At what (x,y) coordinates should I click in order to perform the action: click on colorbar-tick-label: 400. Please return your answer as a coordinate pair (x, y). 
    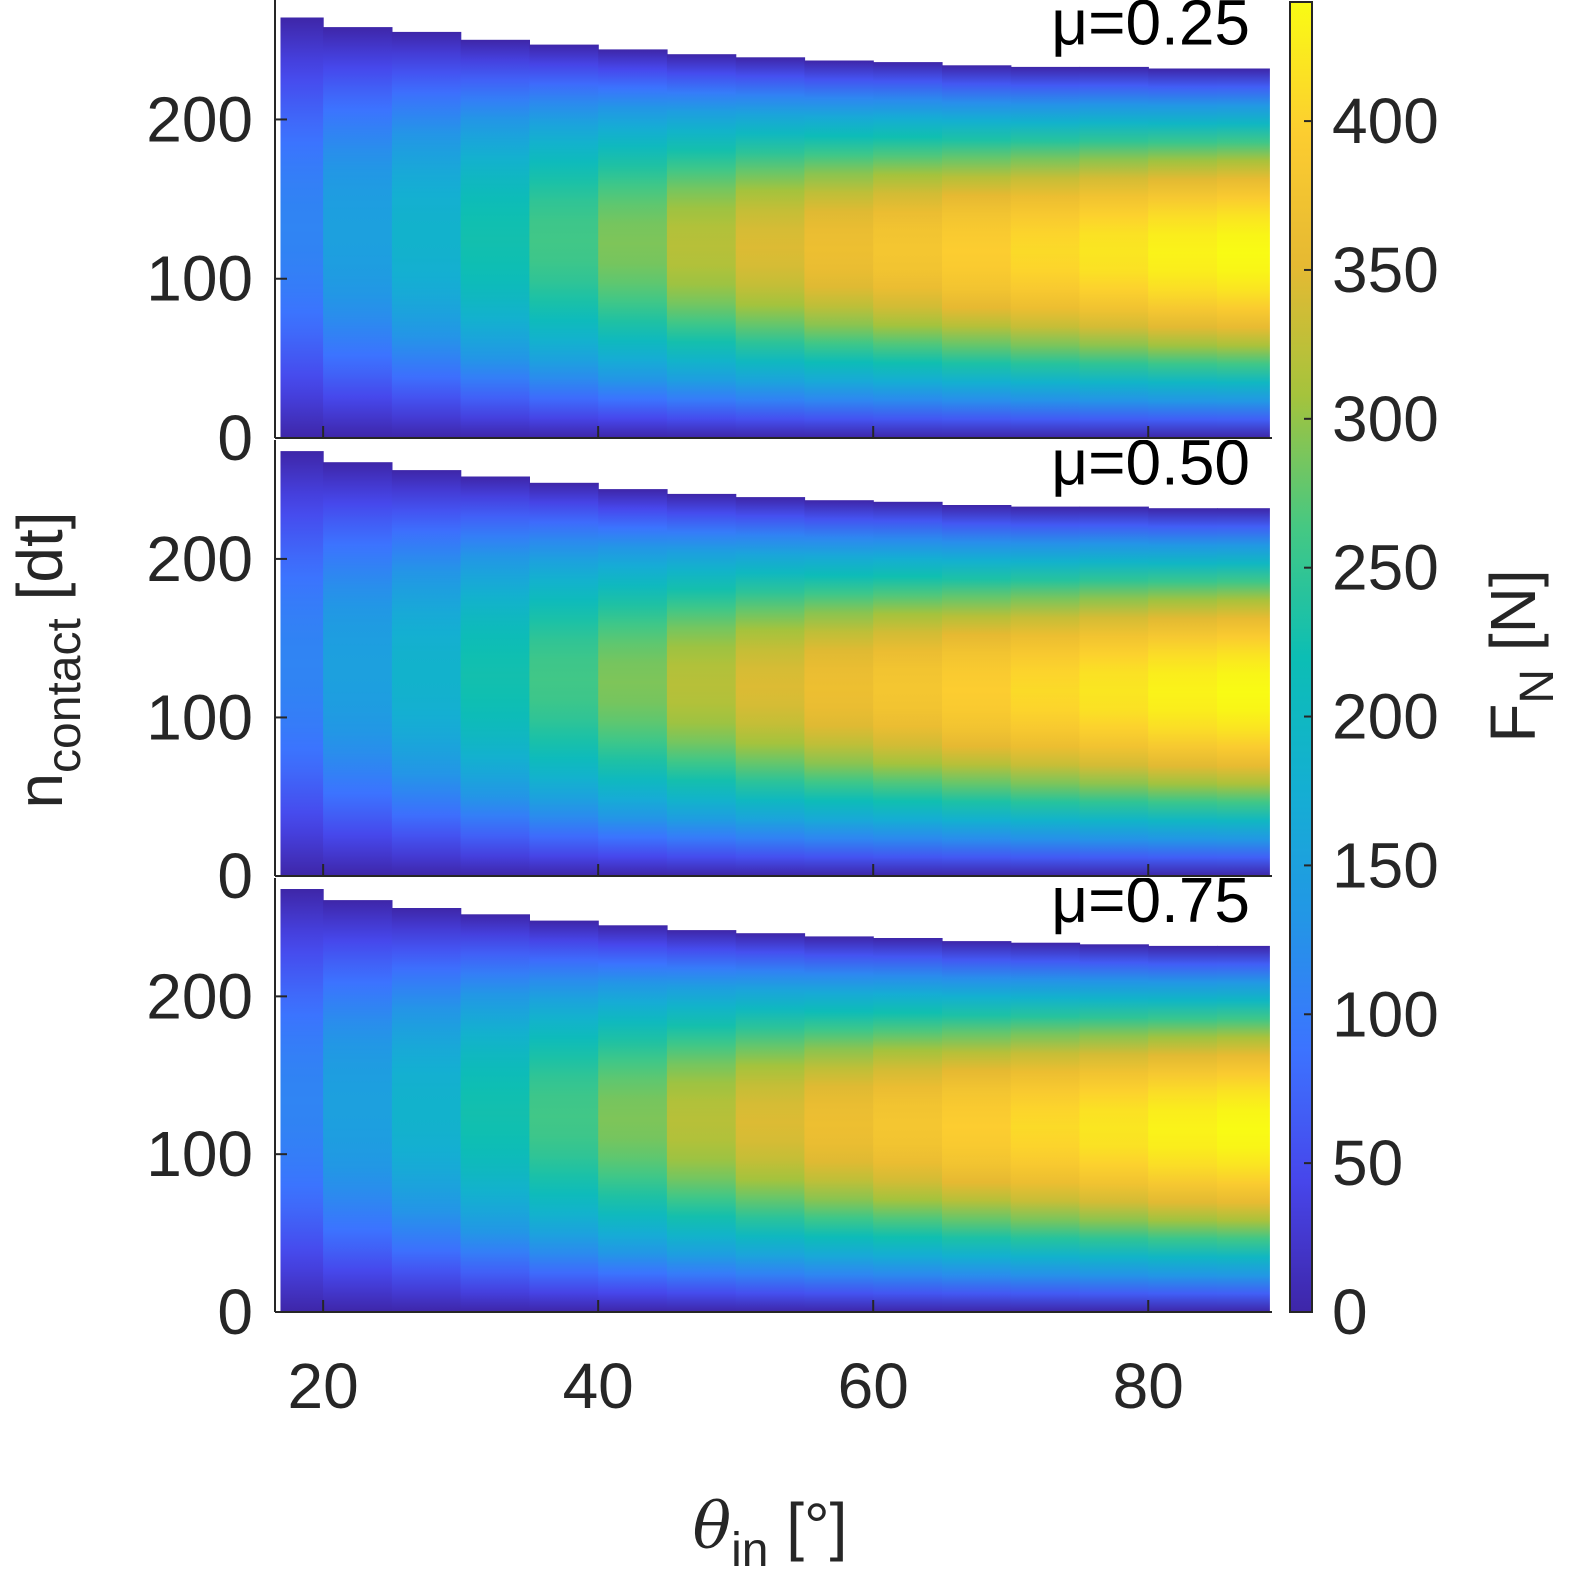
    Looking at the image, I should click on (1385, 121).